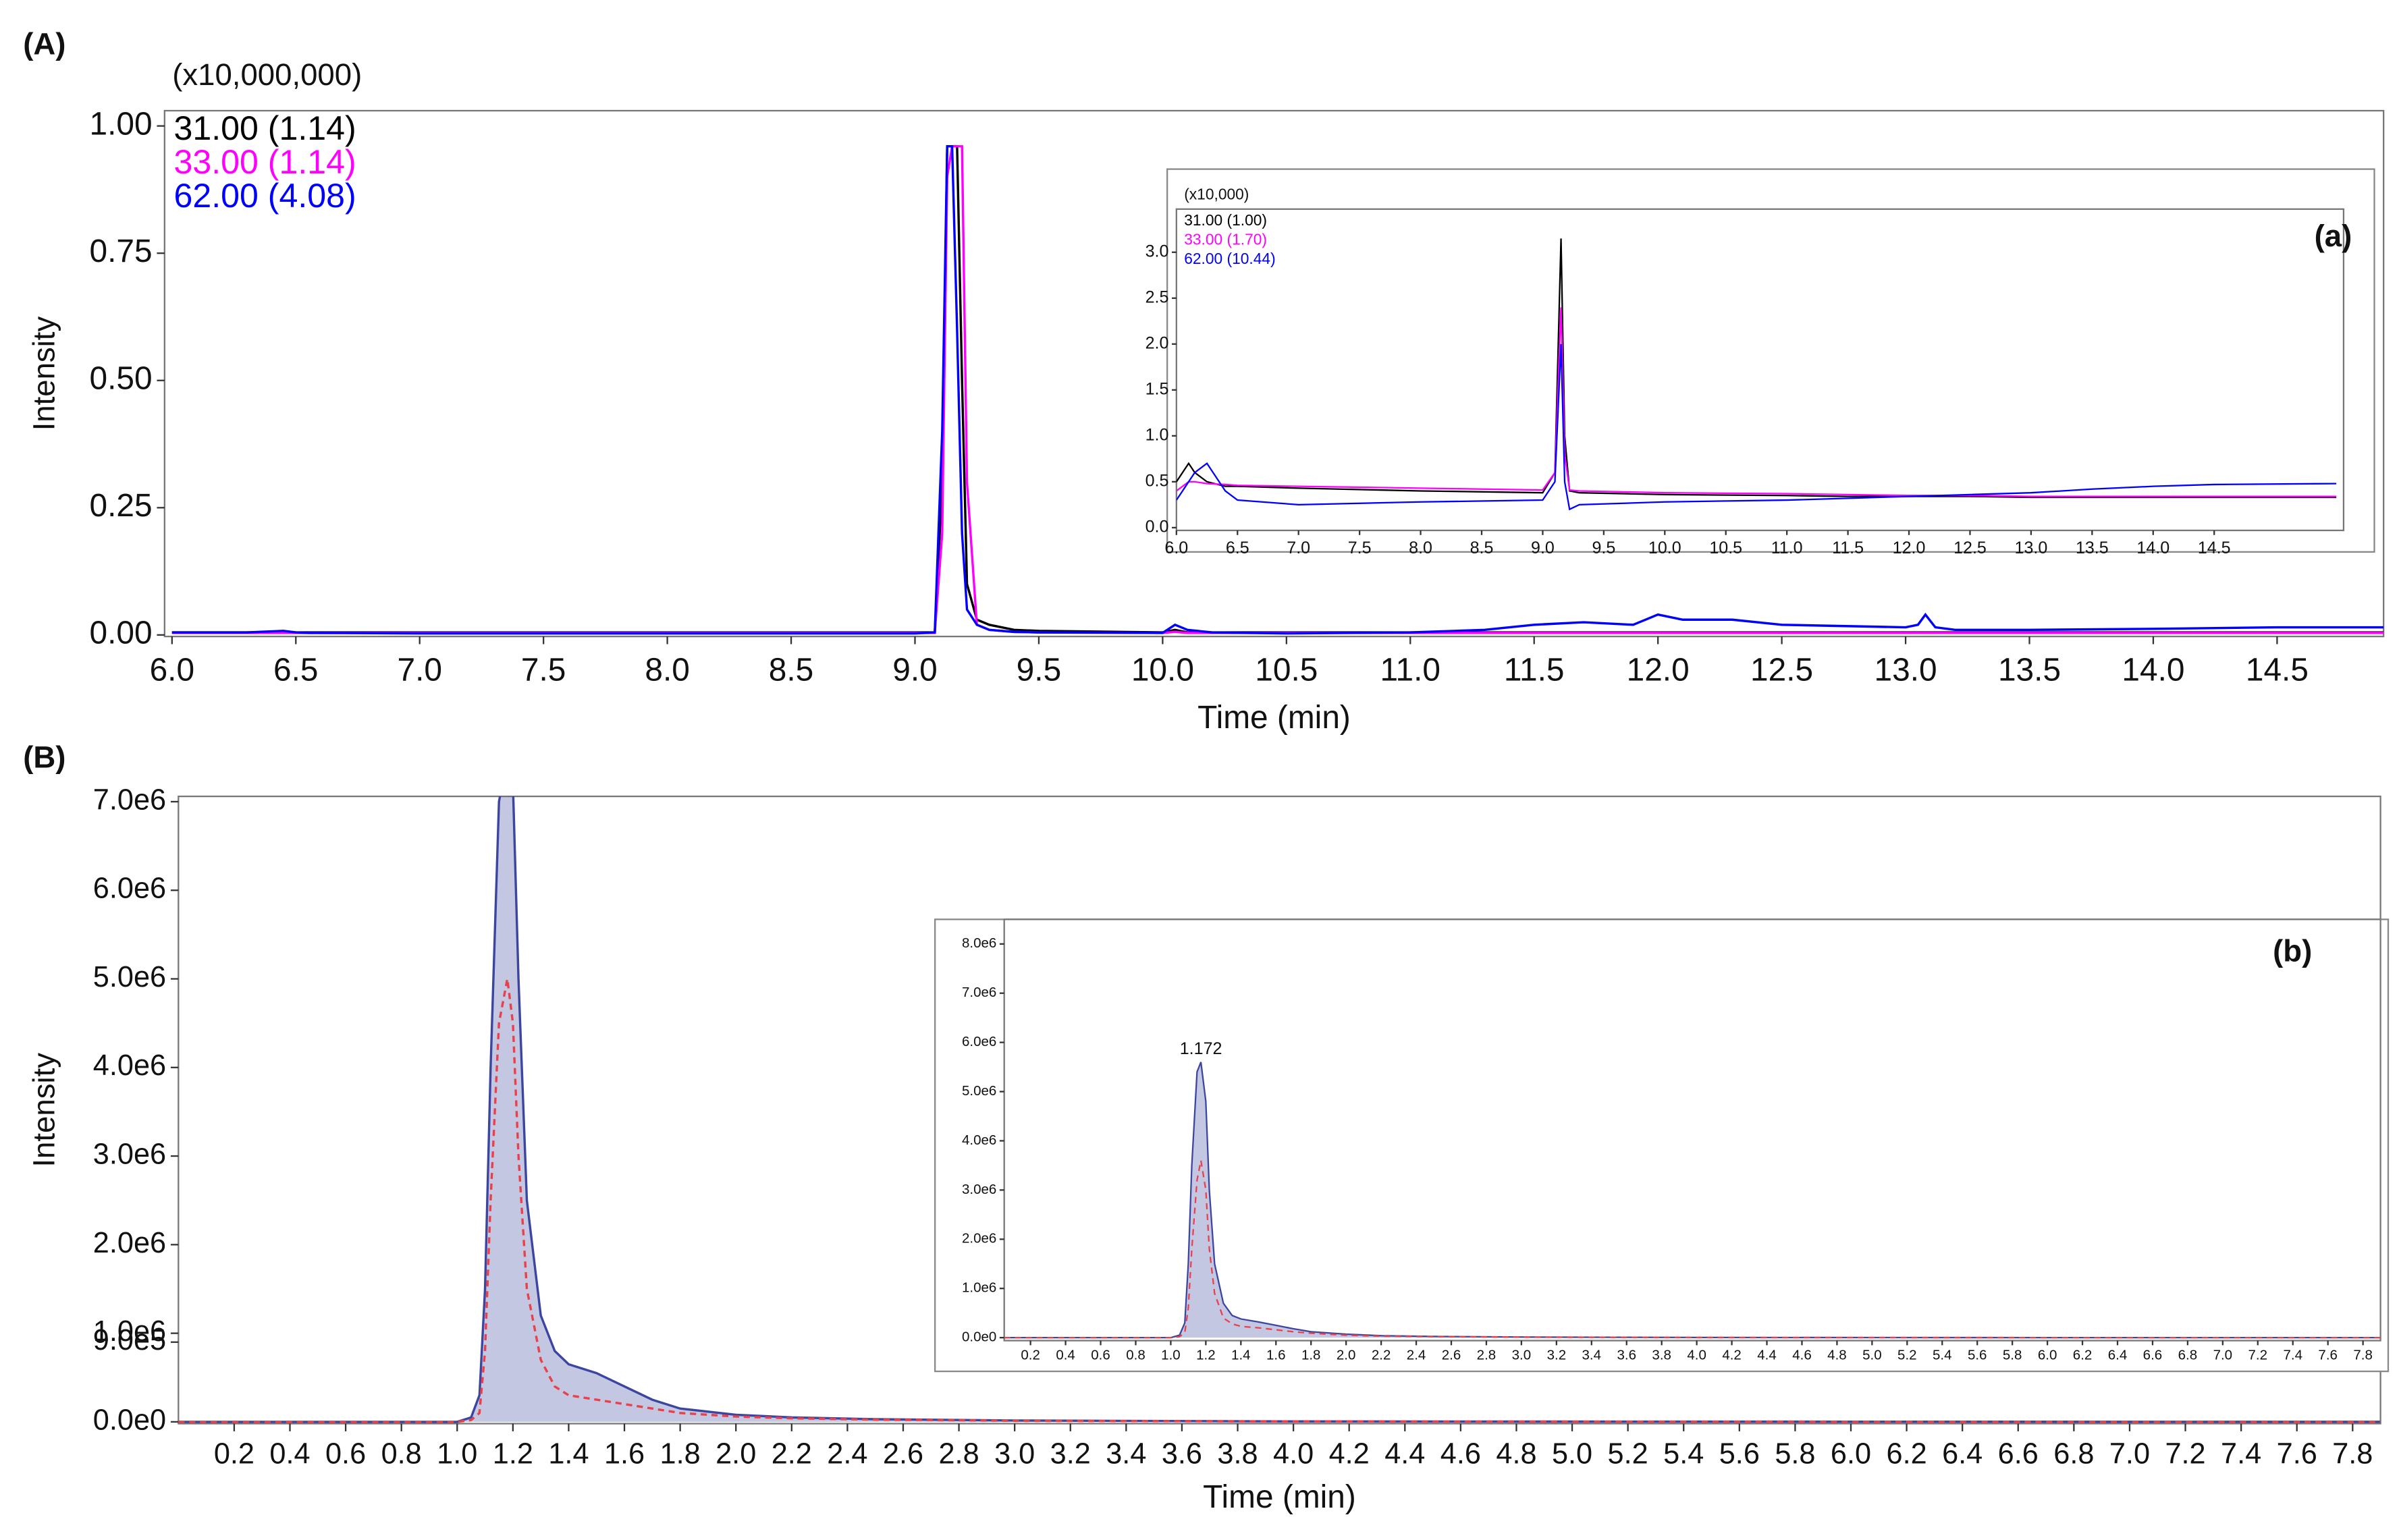 Image resolution: width=2399 pixels, height=1540 pixels. Describe the element at coordinates (2352, 1454) in the screenshot. I see `x-tick-label: 7.8` at that location.